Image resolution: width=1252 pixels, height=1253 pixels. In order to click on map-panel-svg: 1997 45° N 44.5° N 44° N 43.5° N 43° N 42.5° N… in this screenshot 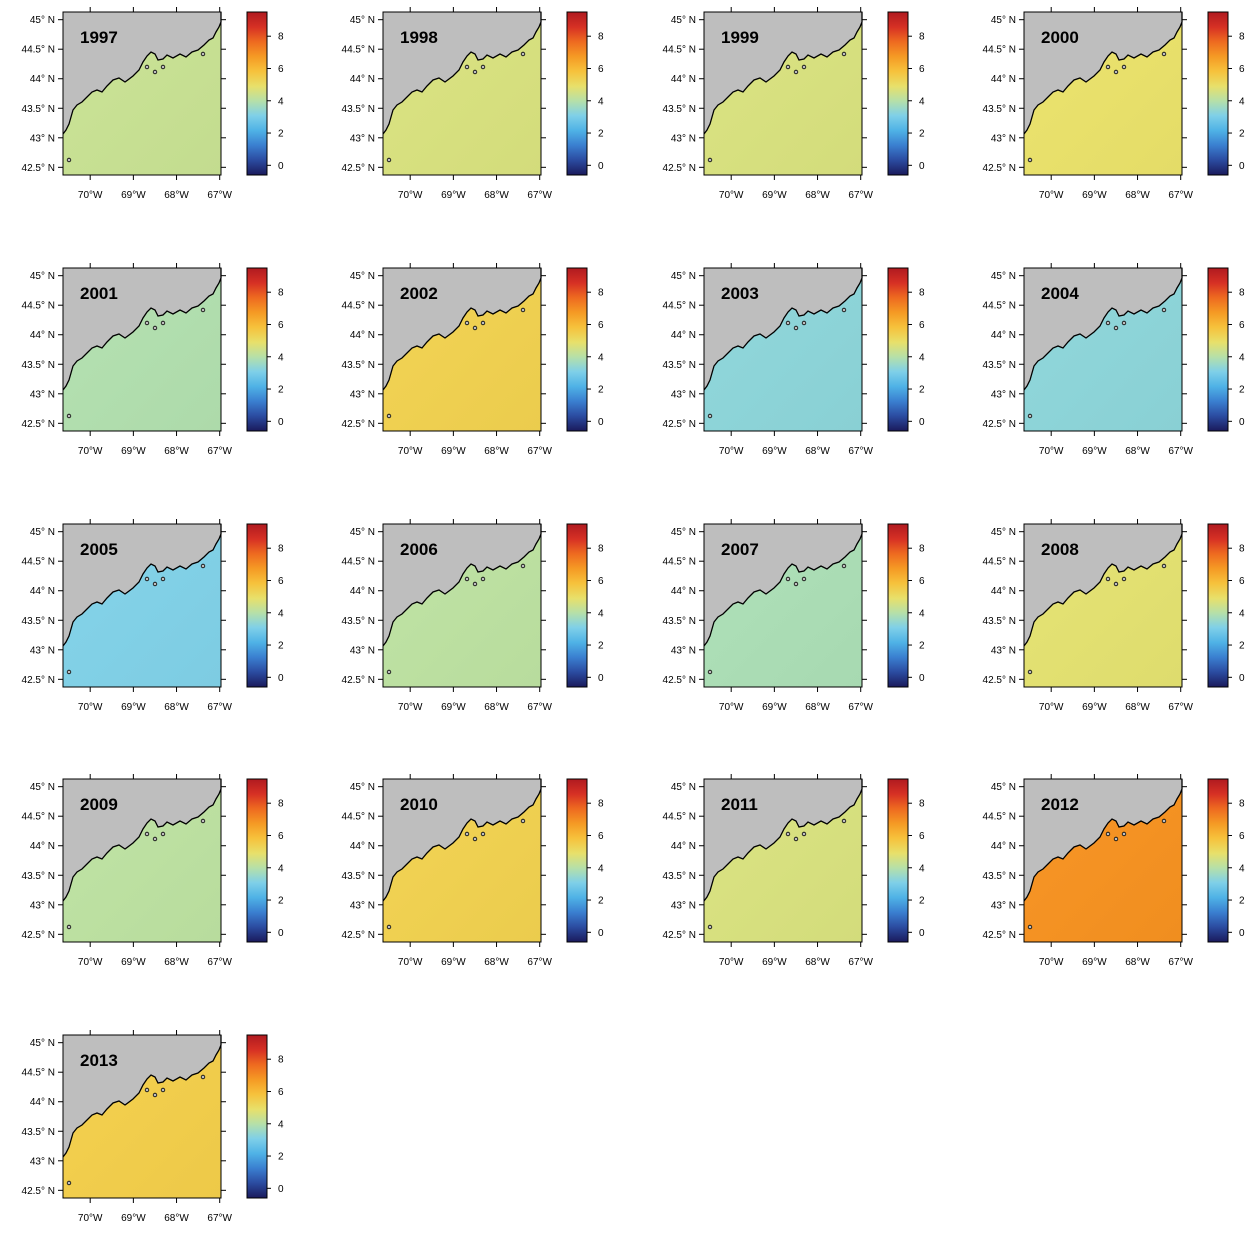, I will do `click(153, 104)`.